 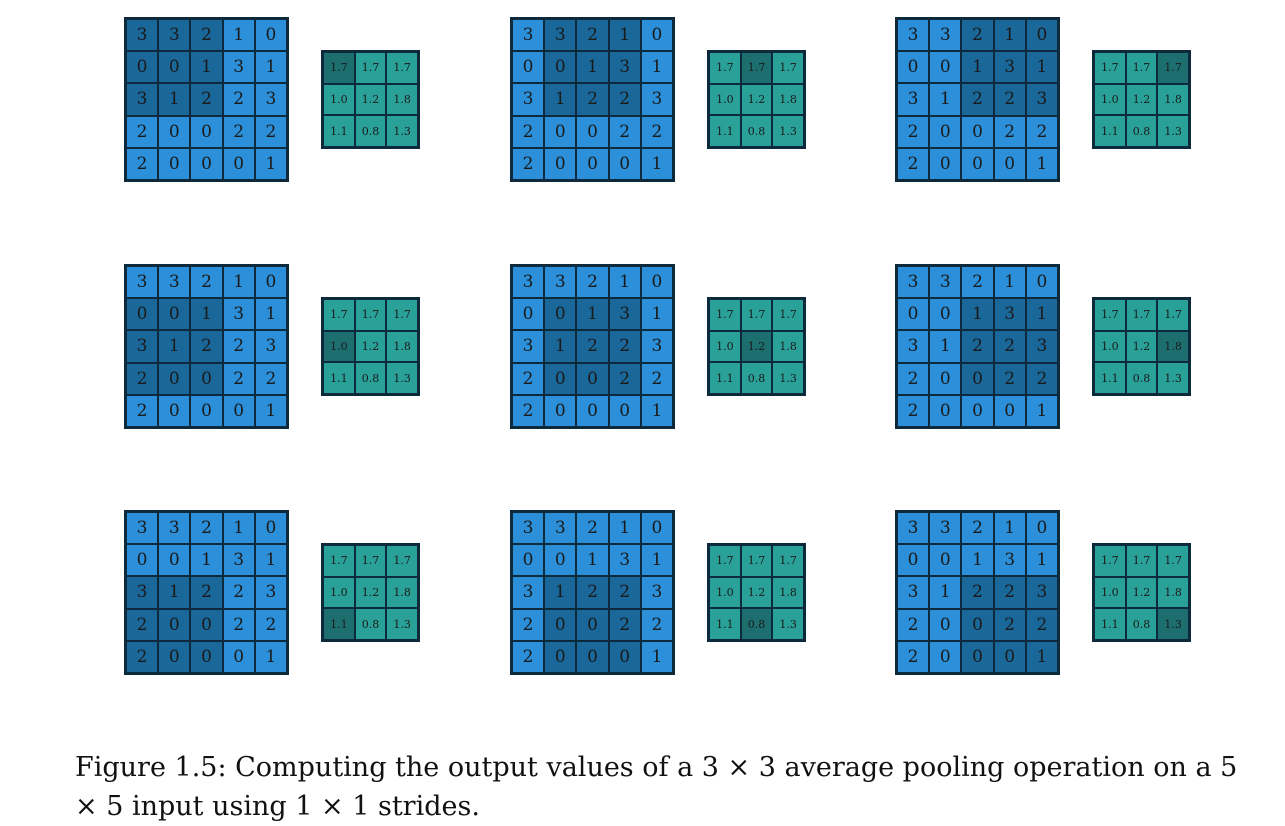 What do you see at coordinates (1173, 68) in the screenshot?
I see `output-cell-current: 1.7` at bounding box center [1173, 68].